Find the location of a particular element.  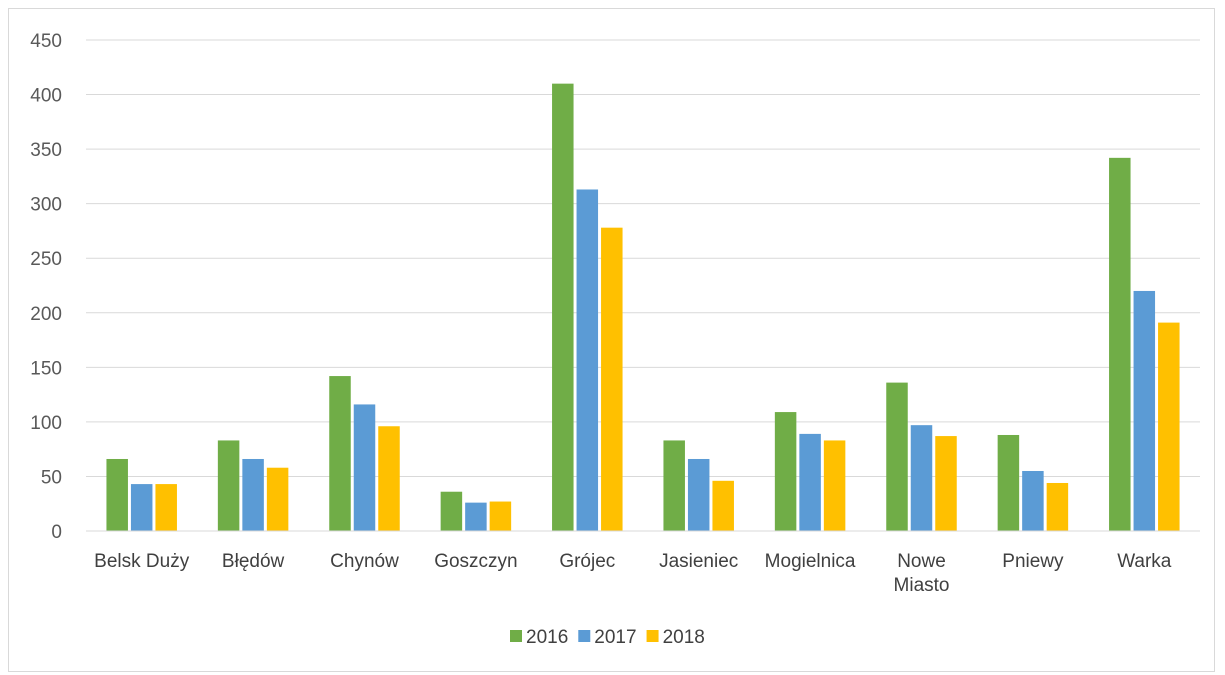

y-tick-label: 450 is located at coordinates (46, 41).